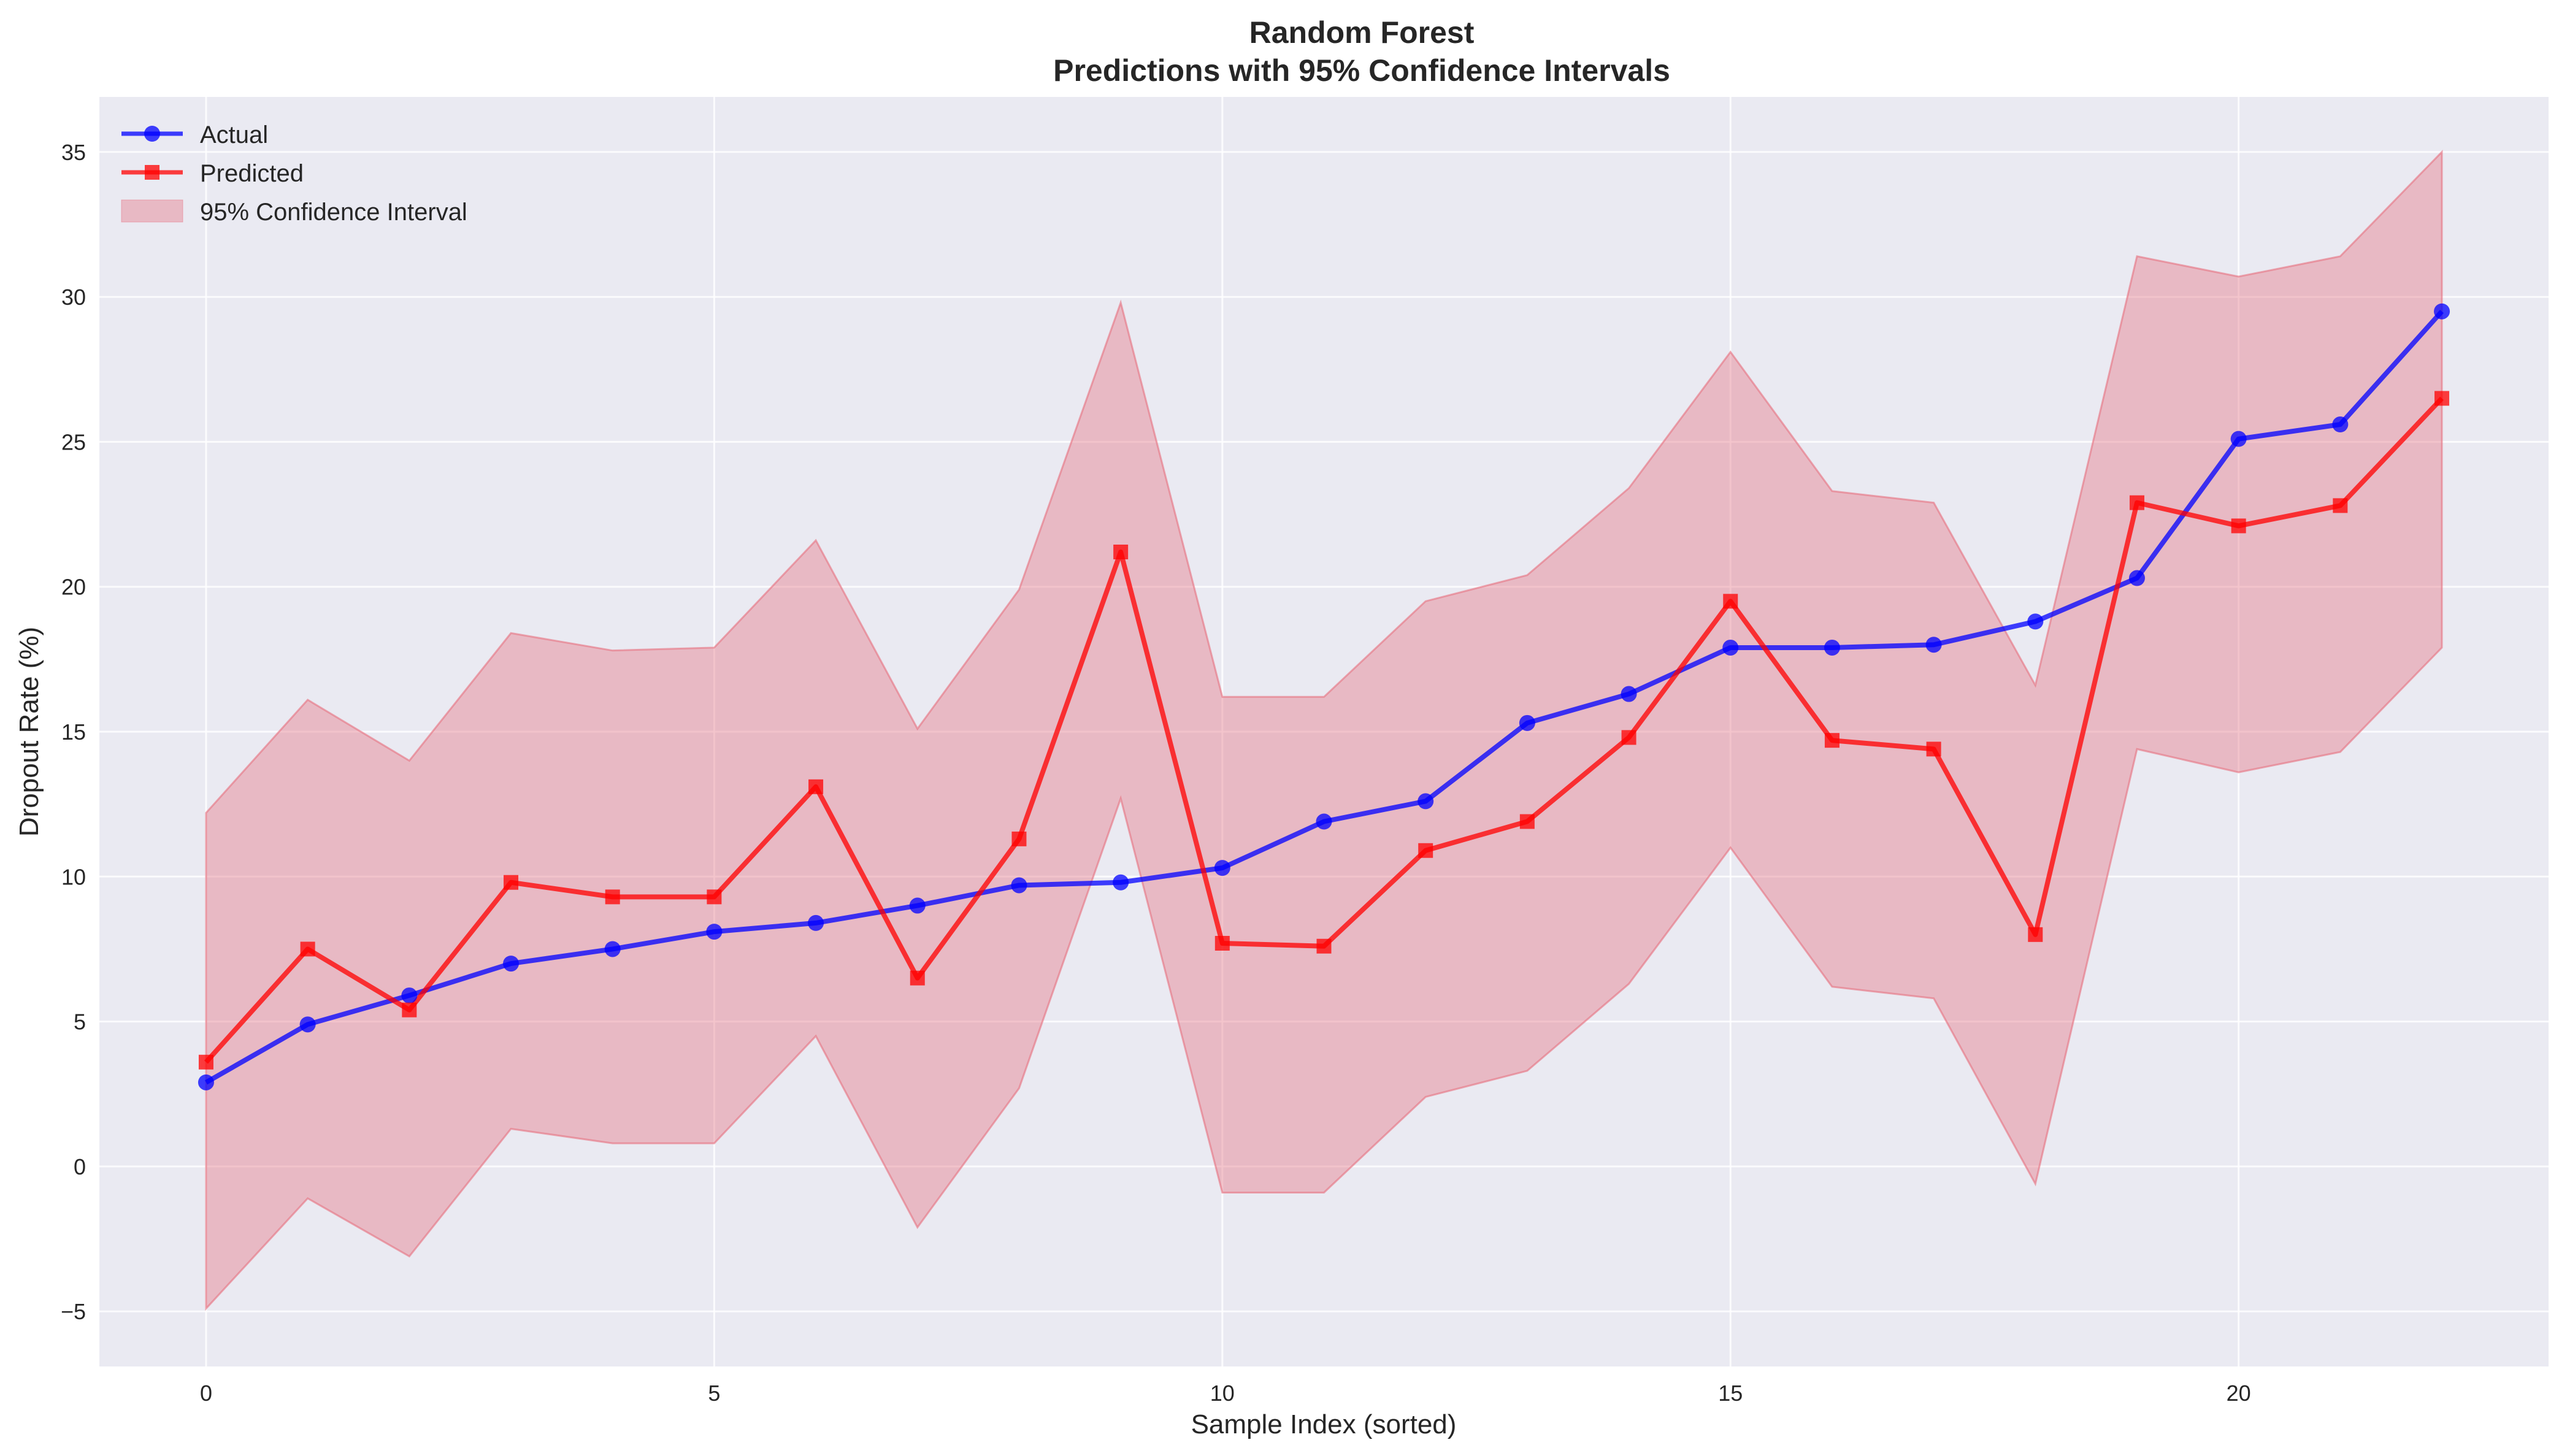  What do you see at coordinates (152, 134) in the screenshot?
I see `legend-actual-marker` at bounding box center [152, 134].